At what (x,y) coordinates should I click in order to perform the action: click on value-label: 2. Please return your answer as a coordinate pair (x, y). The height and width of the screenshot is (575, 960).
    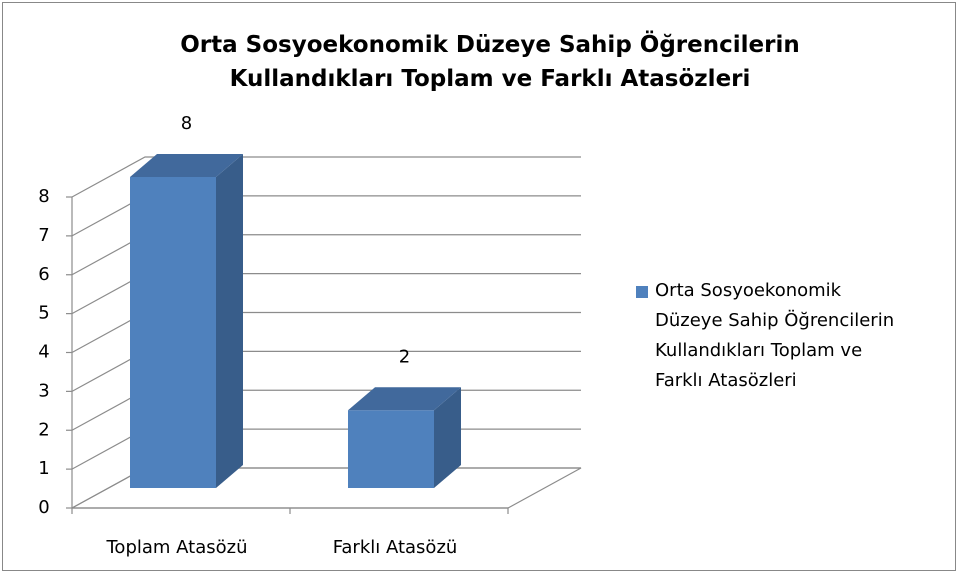
    Looking at the image, I should click on (404, 356).